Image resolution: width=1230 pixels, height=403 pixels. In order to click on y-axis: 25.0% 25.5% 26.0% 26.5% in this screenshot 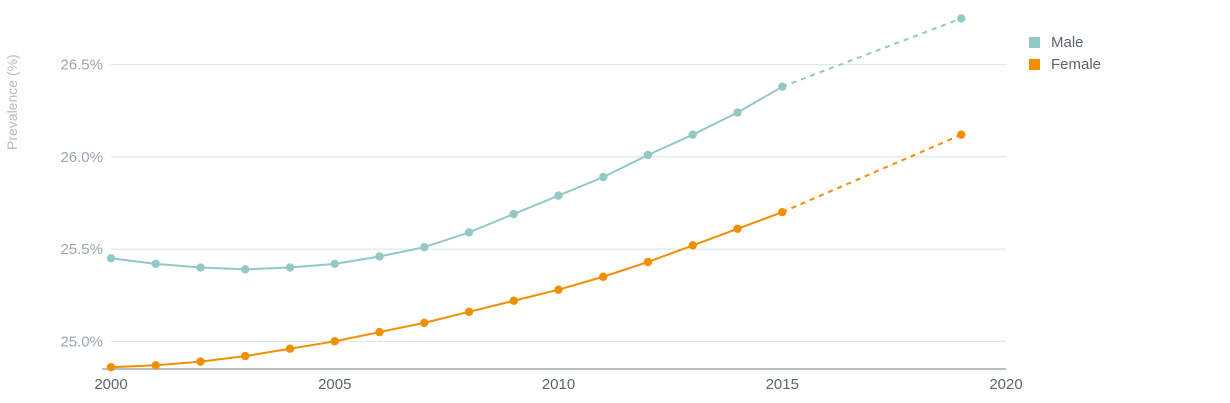, I will do `click(81, 204)`.